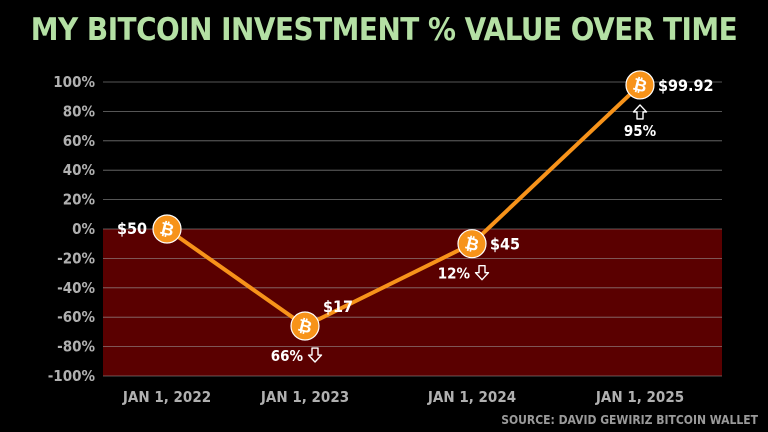 The width and height of the screenshot is (768, 432). I want to click on y-tick-label: -100%, so click(72, 376).